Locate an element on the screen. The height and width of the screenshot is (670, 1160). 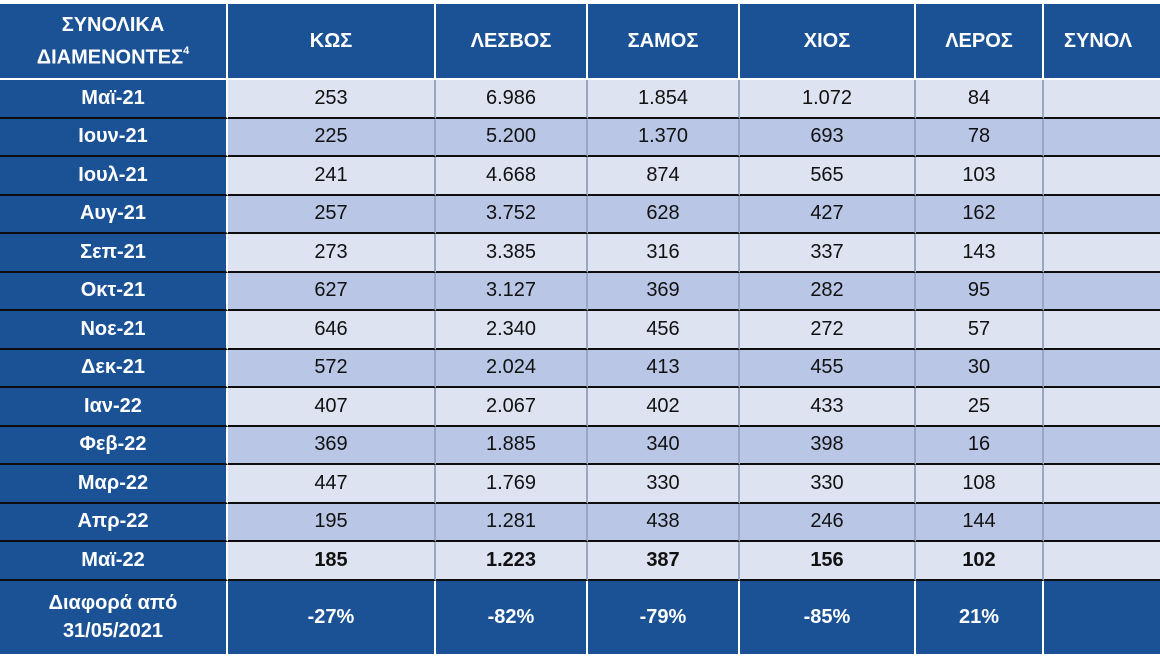
cell-chios: 1.072 is located at coordinates (828, 99).